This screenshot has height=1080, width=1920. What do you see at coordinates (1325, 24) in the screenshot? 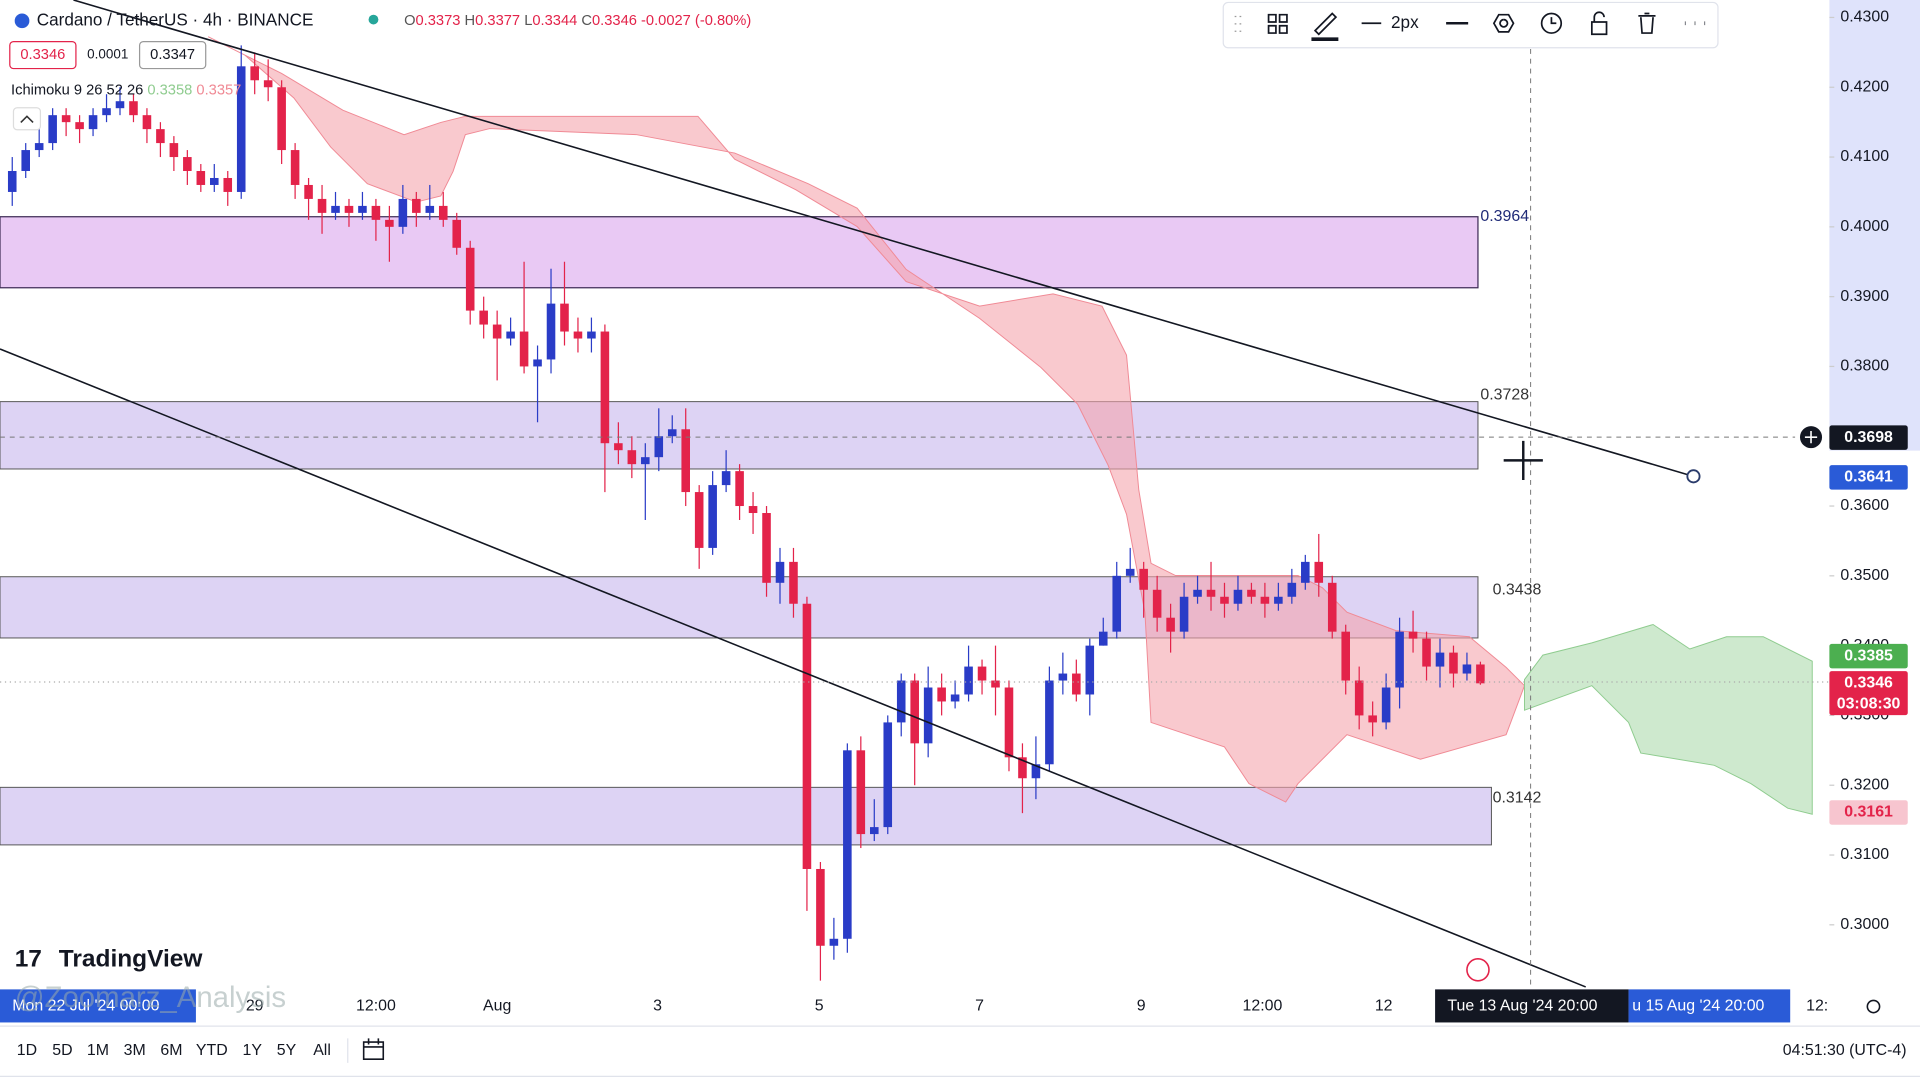
I see `pen-icon` at bounding box center [1325, 24].